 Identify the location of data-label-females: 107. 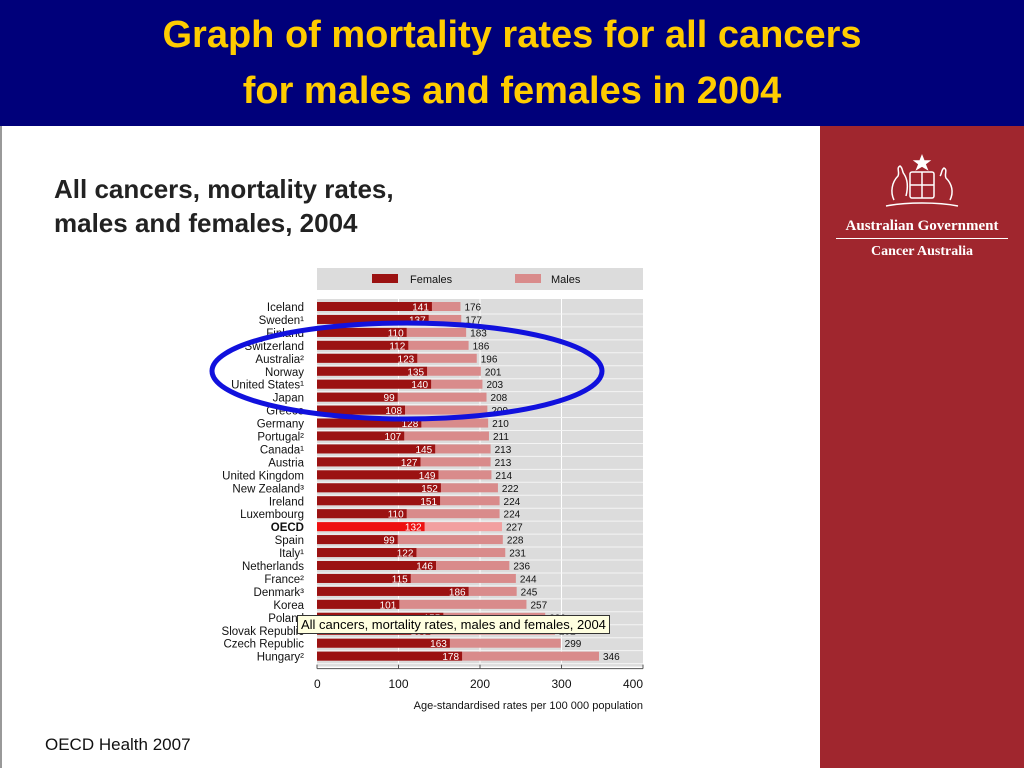
(393, 437).